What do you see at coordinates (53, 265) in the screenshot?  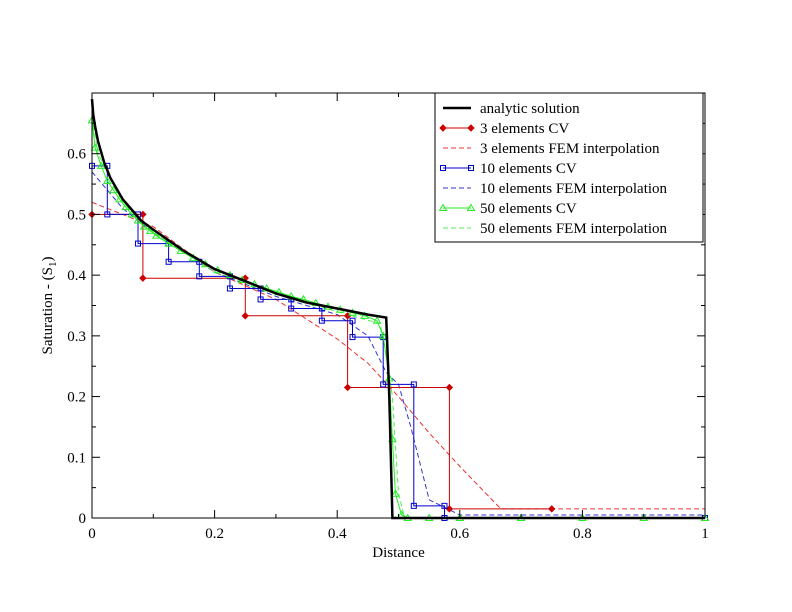 I see `y-axis-title-subscript: 1` at bounding box center [53, 265].